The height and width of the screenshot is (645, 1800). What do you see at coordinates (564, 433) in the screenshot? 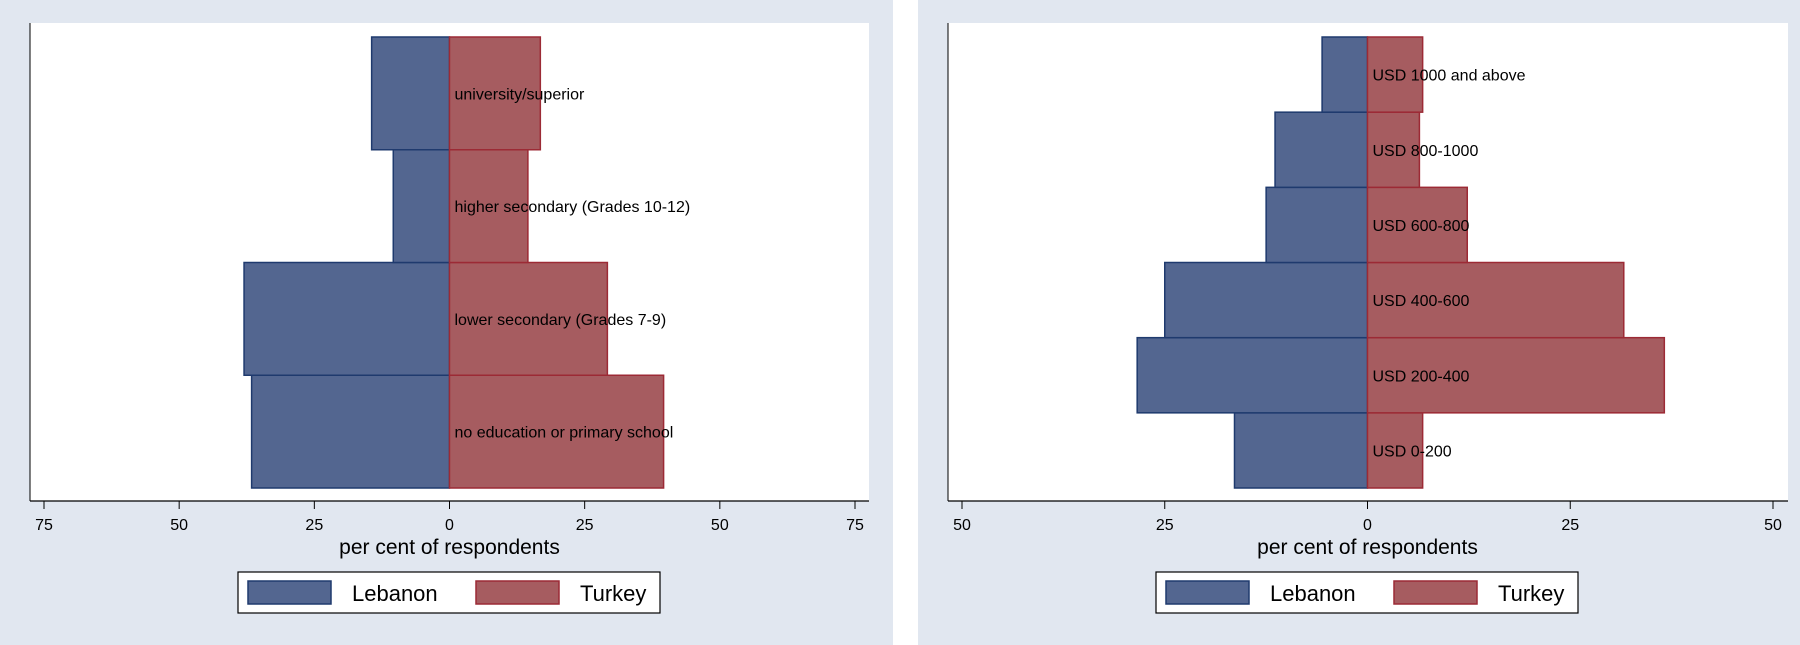
I see `category-label: no education or primary school` at bounding box center [564, 433].